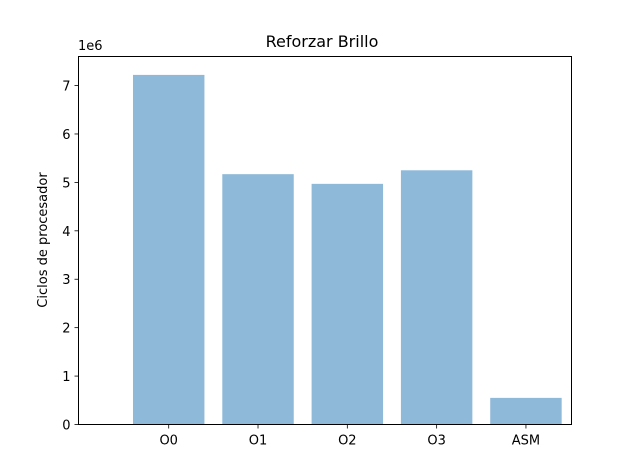 The height and width of the screenshot is (472, 631). I want to click on bar-o3, so click(436, 297).